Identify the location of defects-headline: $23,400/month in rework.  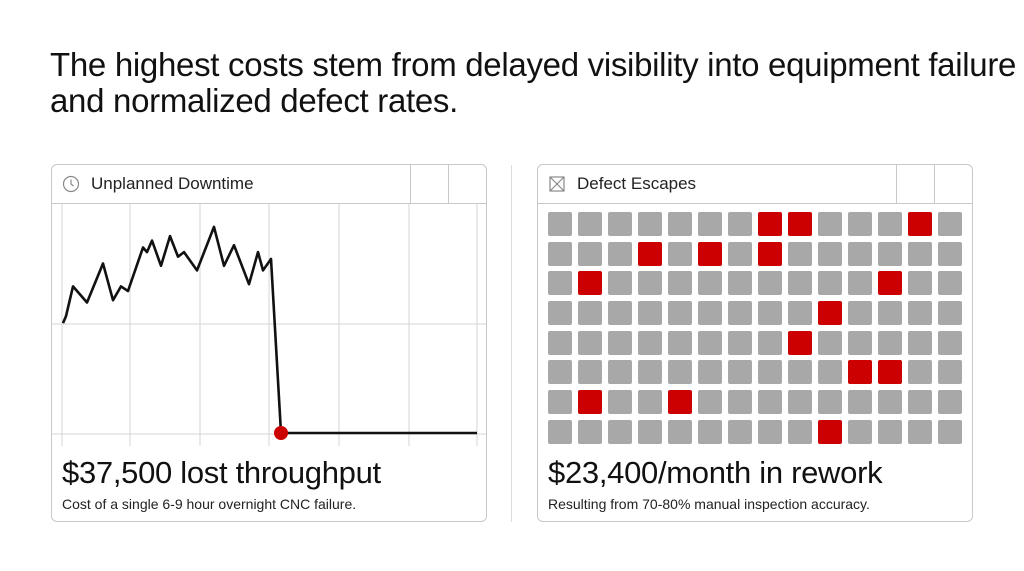
(715, 472).